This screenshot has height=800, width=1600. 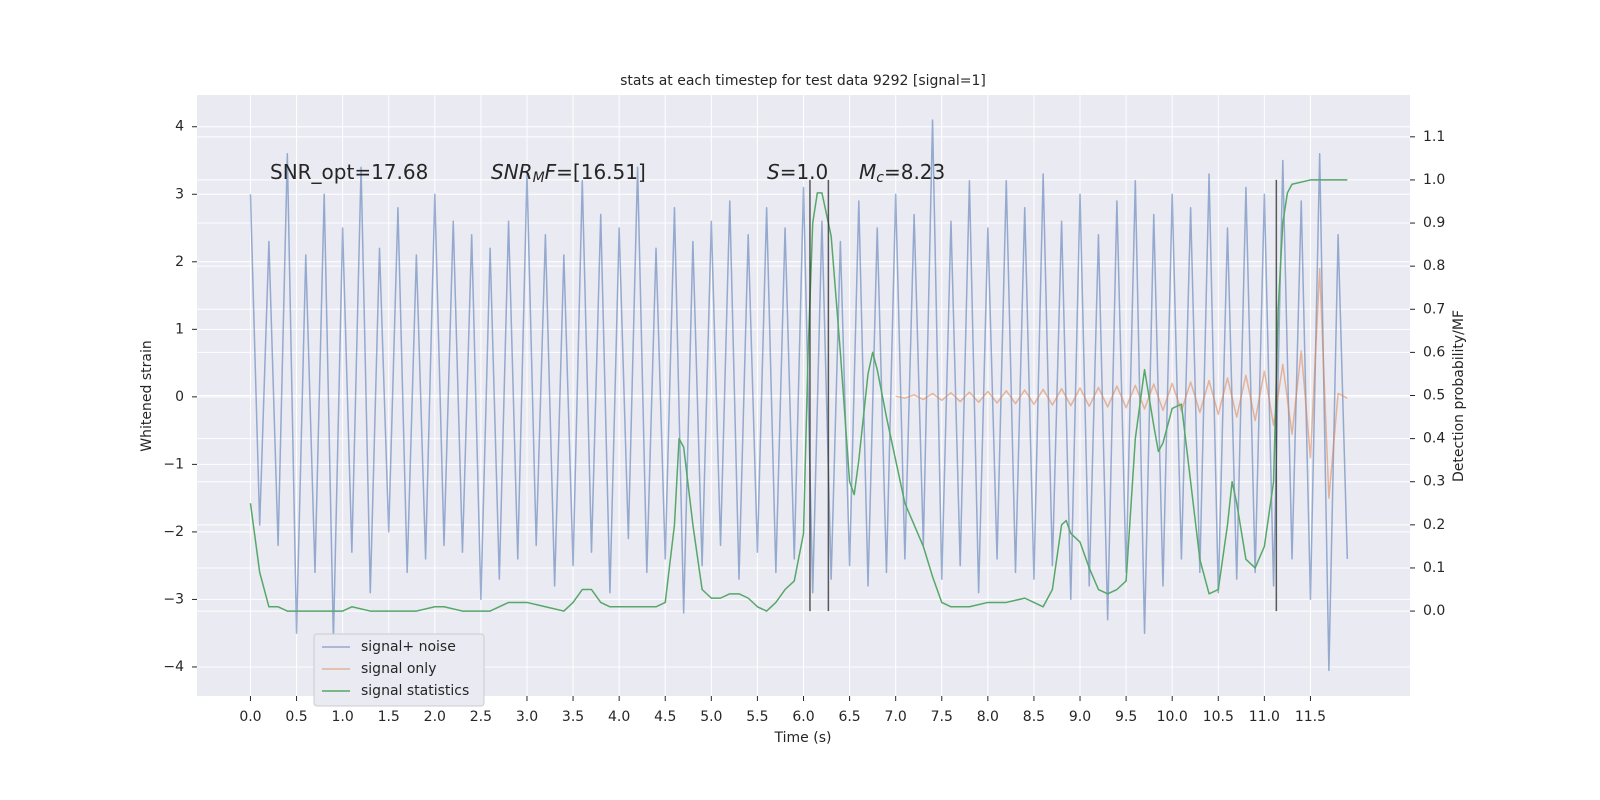 What do you see at coordinates (1434, 137) in the screenshot?
I see `y2-tick-label: 1.1` at bounding box center [1434, 137].